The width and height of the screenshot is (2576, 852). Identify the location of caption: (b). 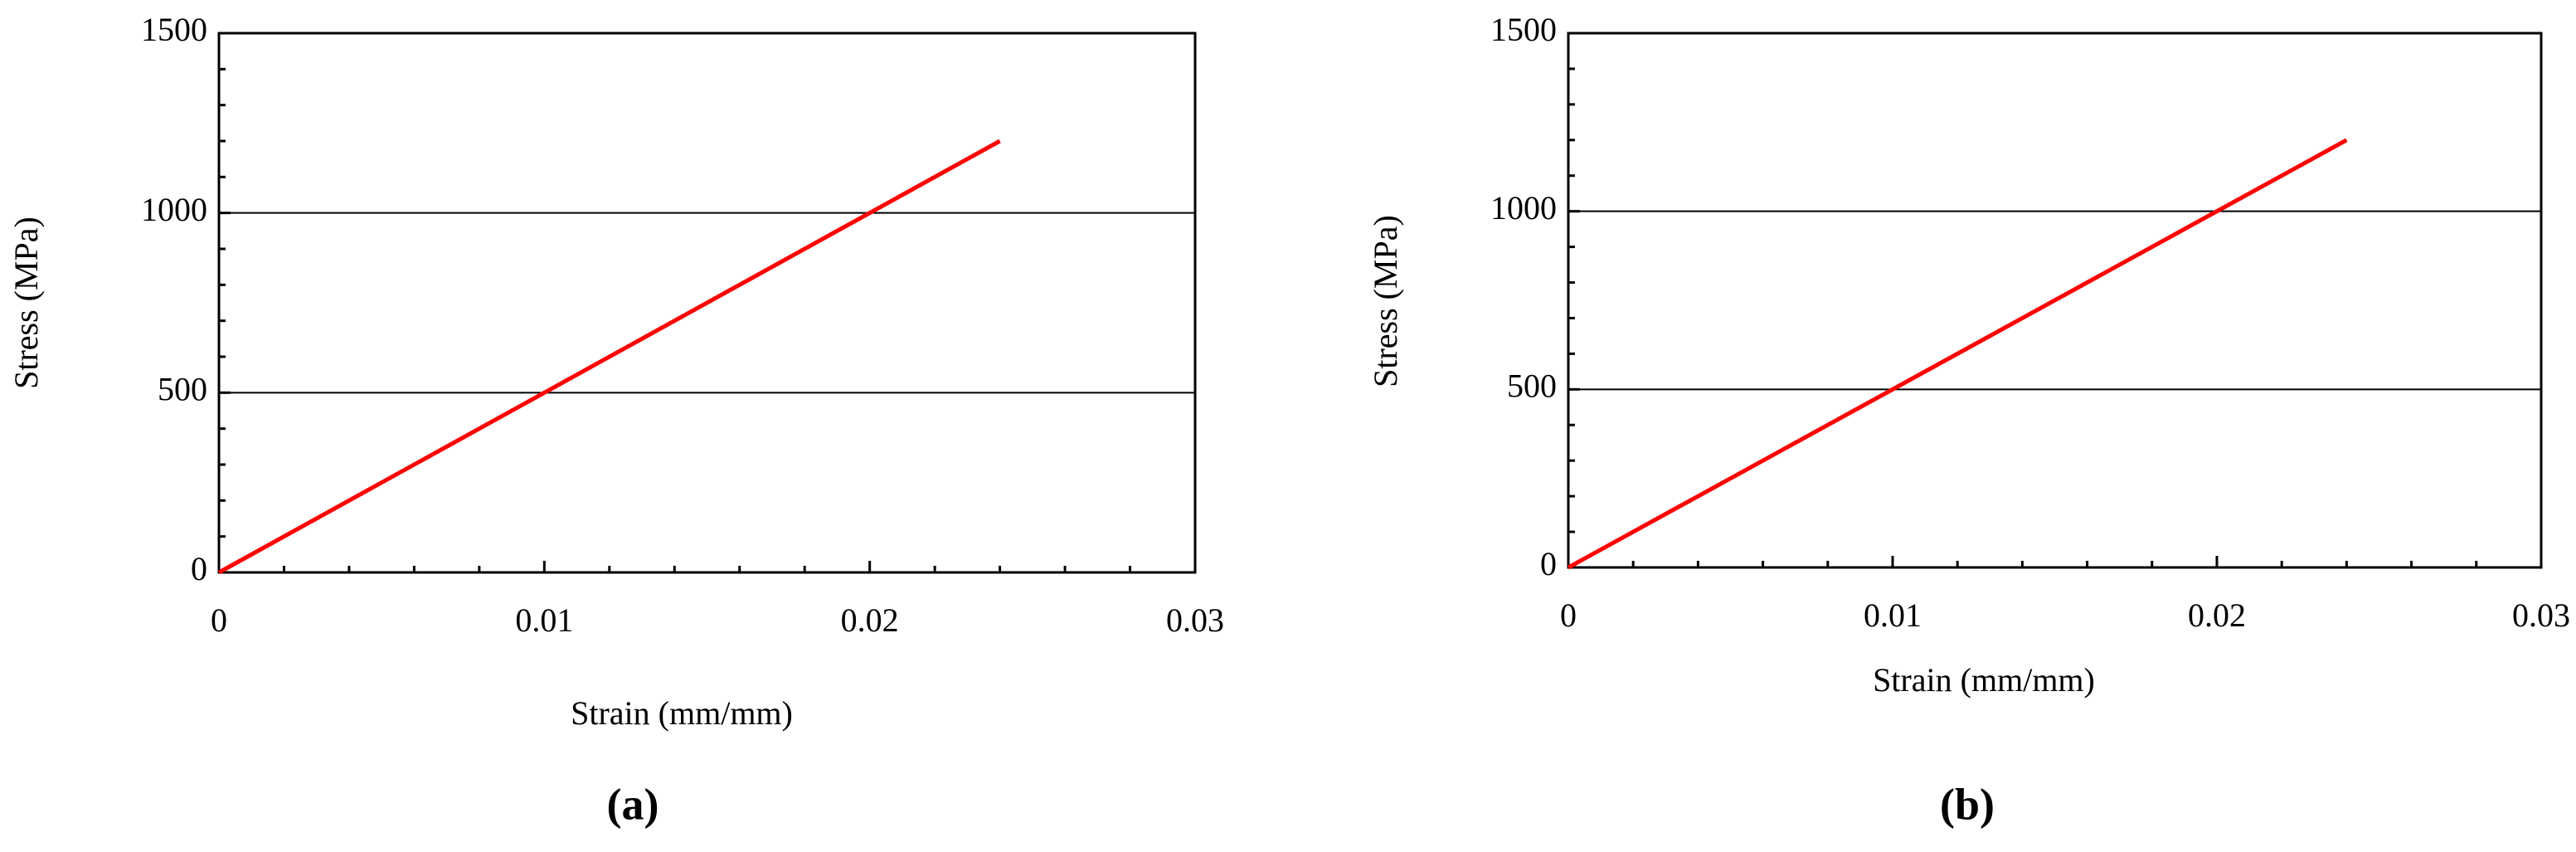
(1968, 804).